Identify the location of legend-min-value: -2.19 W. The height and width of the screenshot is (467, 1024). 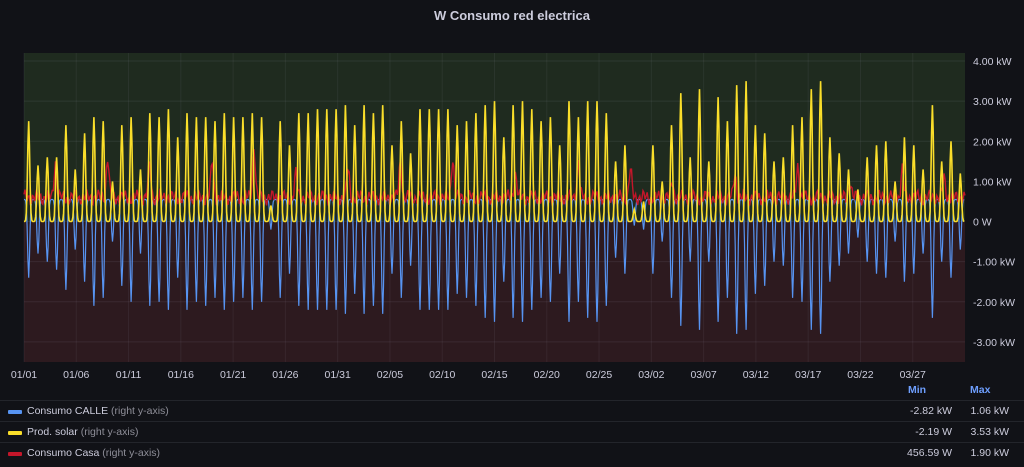
(933, 432).